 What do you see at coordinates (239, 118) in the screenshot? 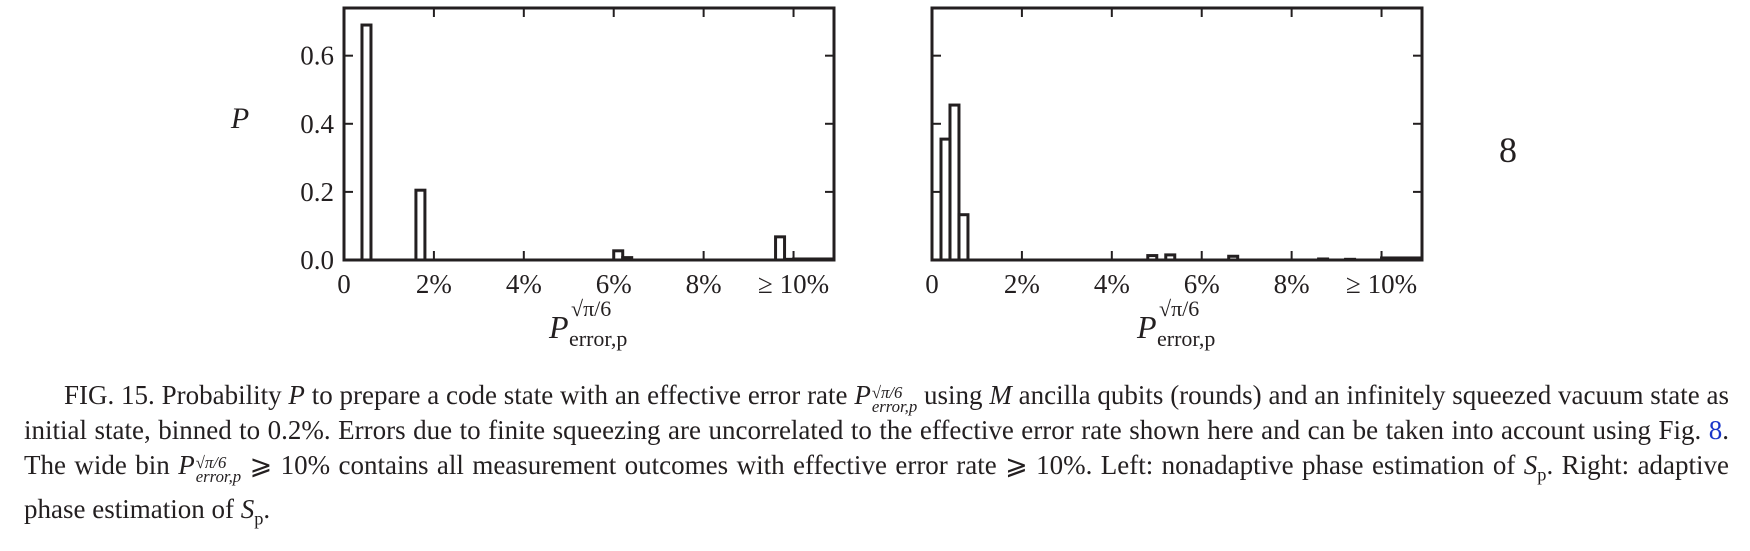
I see `y-axis-label: P` at bounding box center [239, 118].